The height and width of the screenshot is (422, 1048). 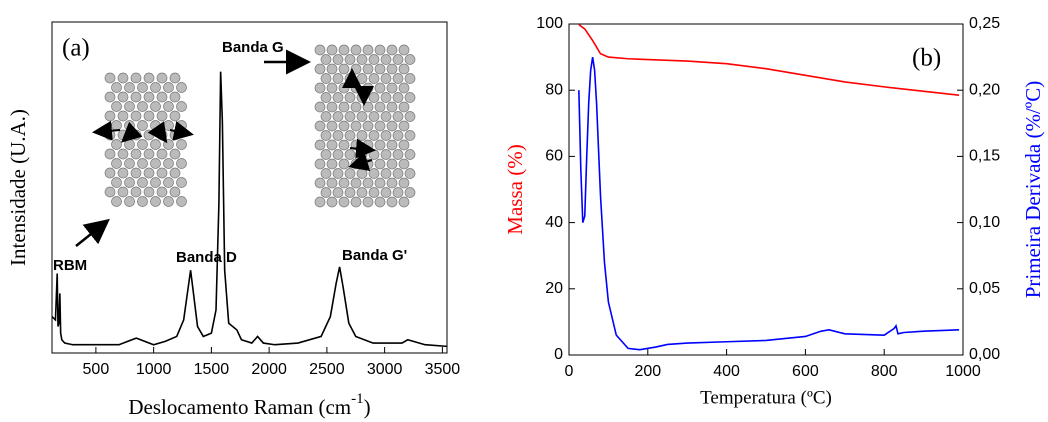 I want to click on x-tick-label: 1500, so click(x=212, y=369).